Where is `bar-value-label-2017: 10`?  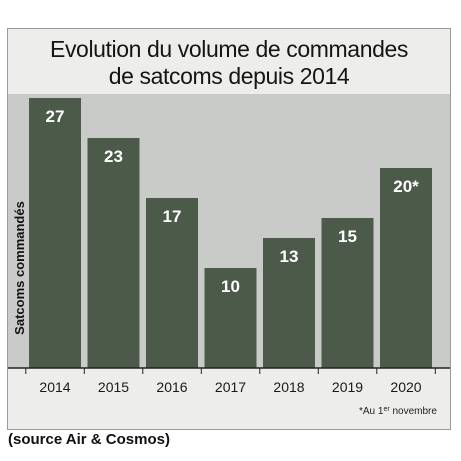 bar-value-label-2017: 10 is located at coordinates (230, 286).